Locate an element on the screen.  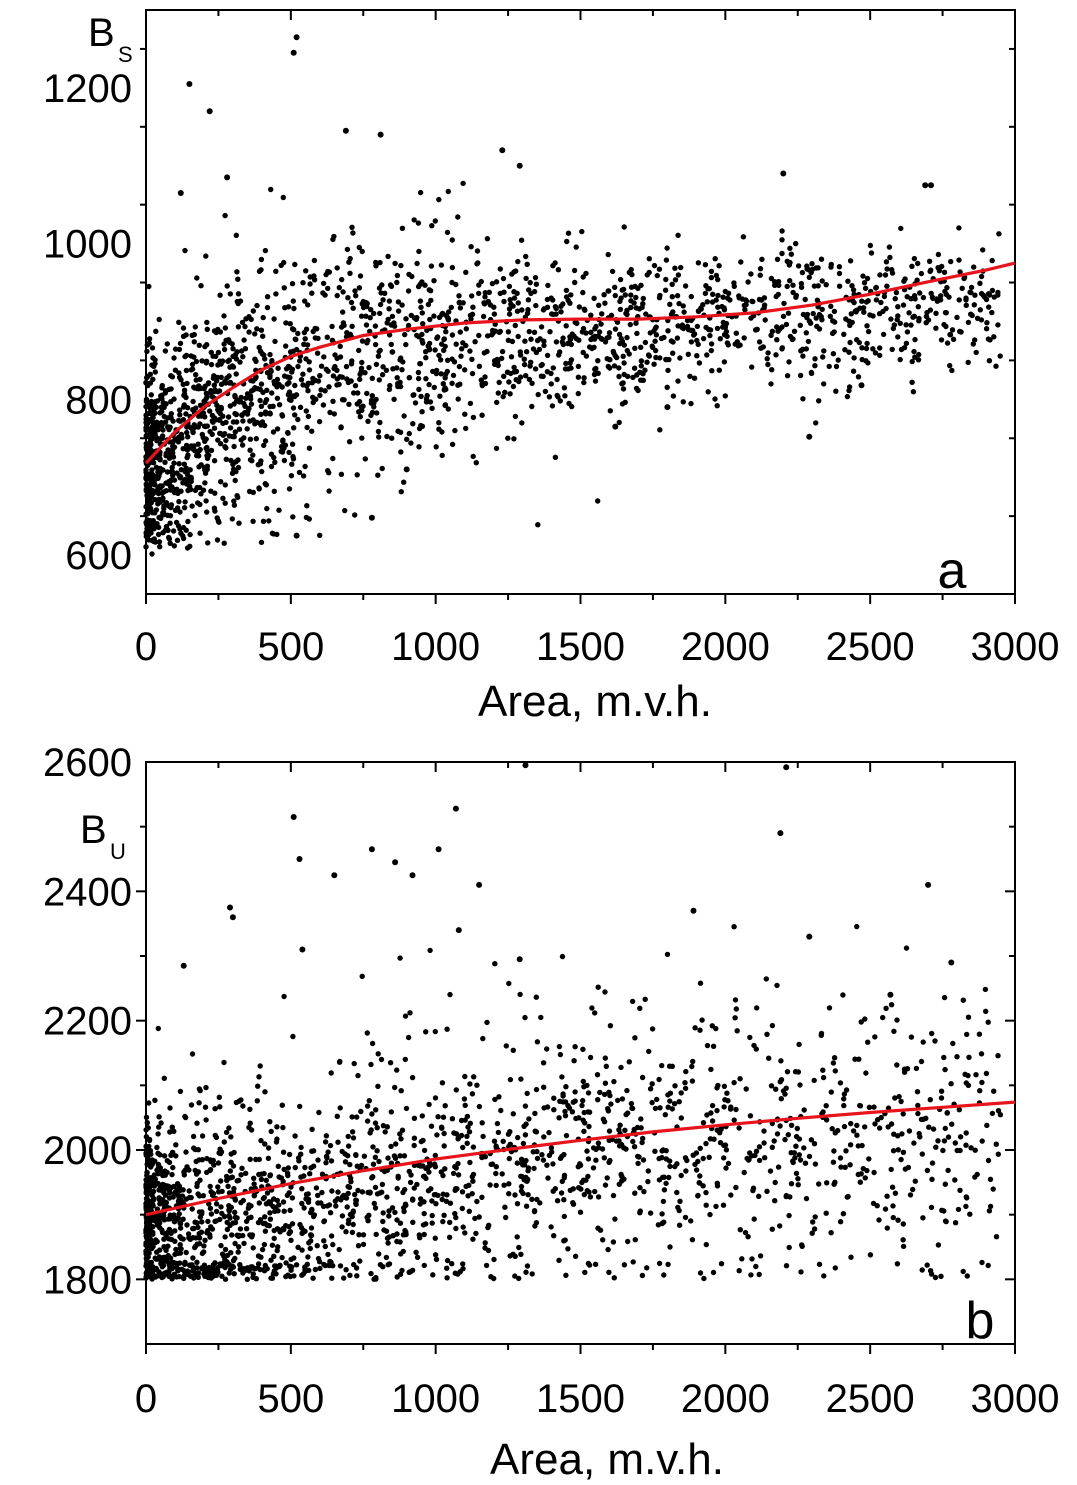
outlier-point is located at coordinates (209, 111).